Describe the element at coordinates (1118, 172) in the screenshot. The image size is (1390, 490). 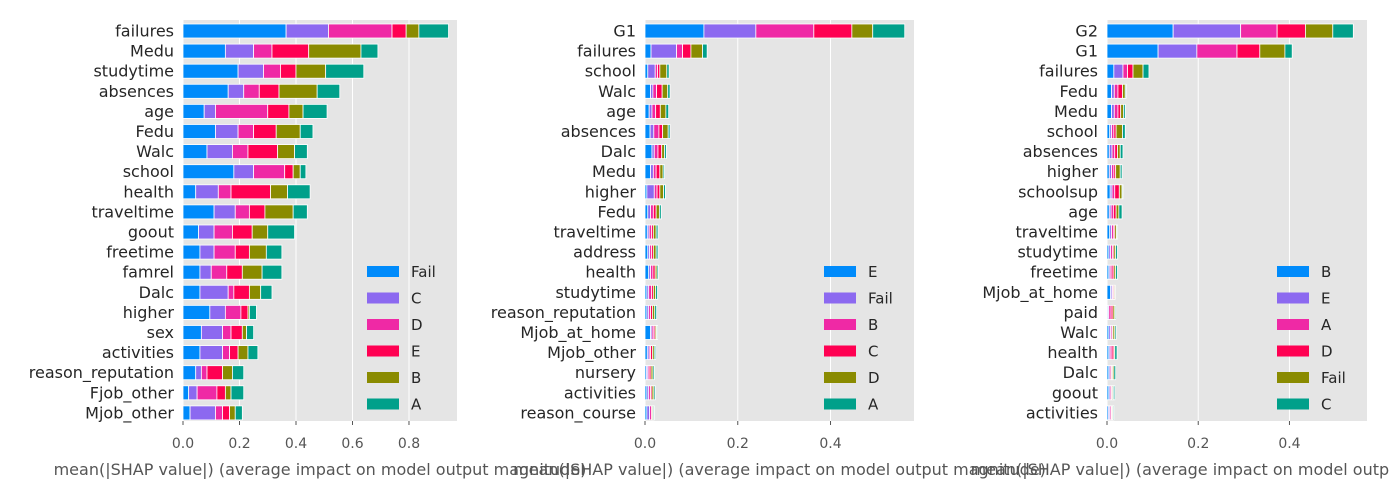
I see `bar-higher-Fail` at that location.